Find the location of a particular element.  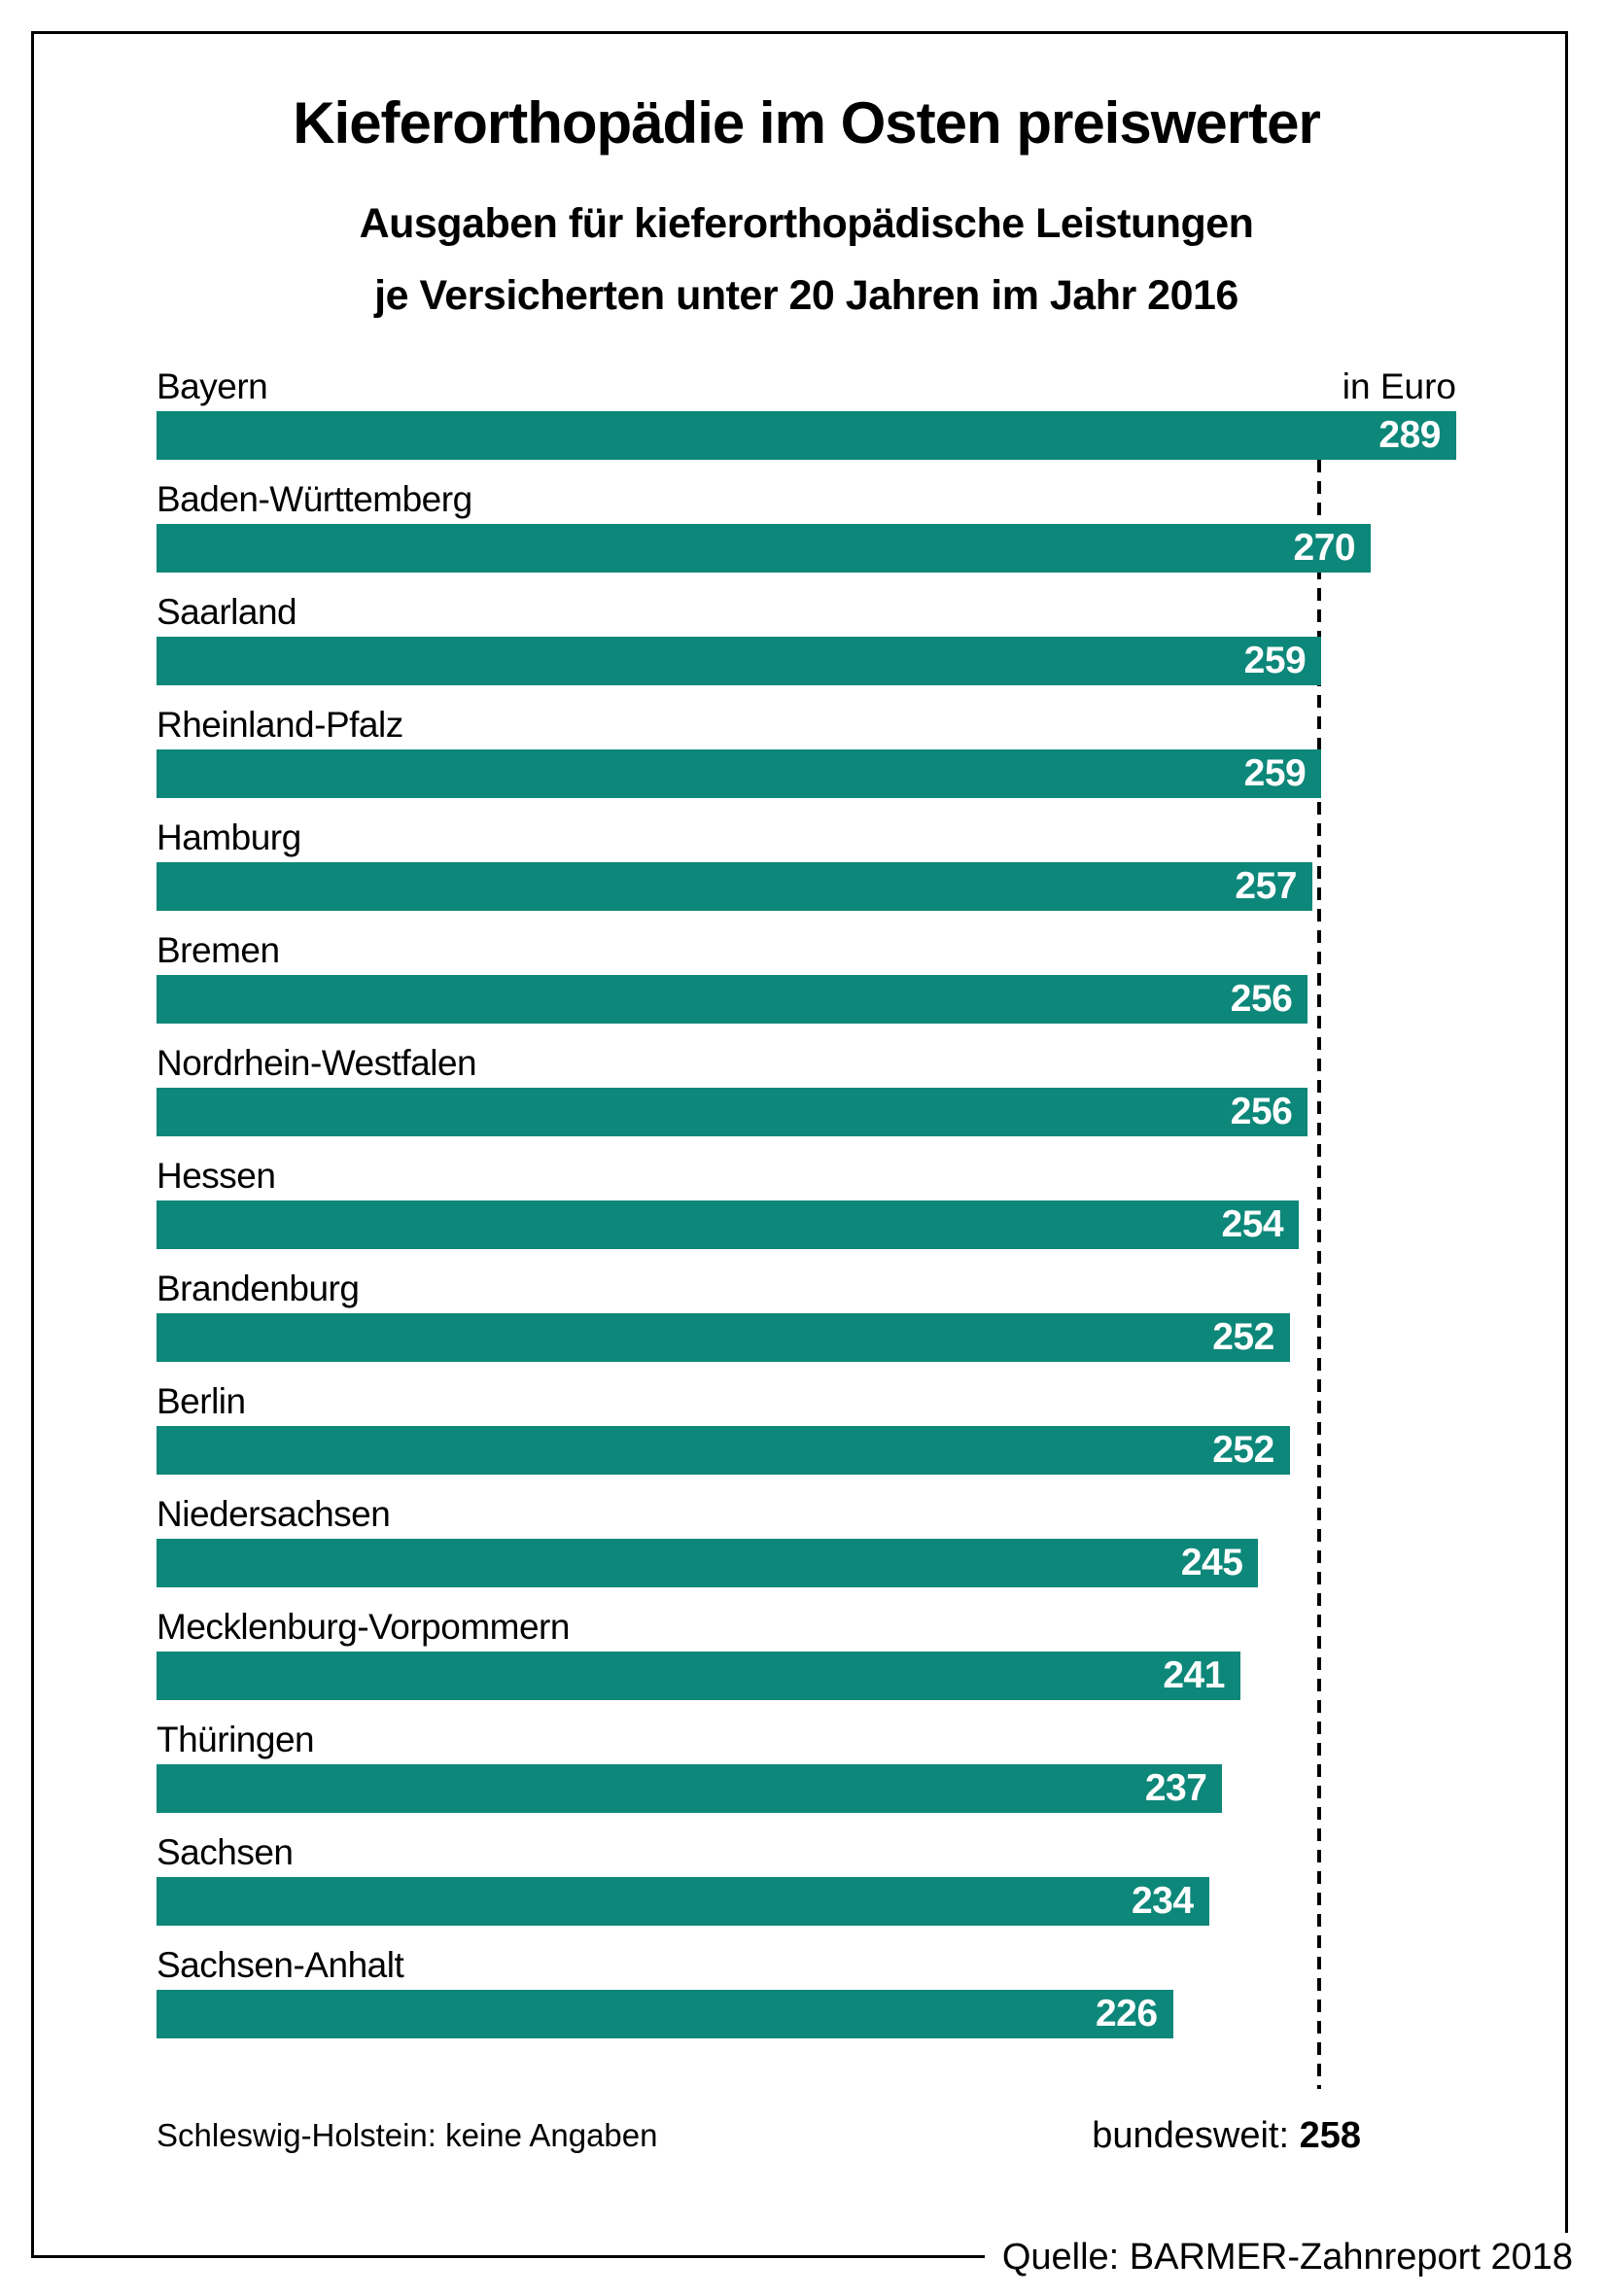

bar-value-label: 237 is located at coordinates (1175, 1788).